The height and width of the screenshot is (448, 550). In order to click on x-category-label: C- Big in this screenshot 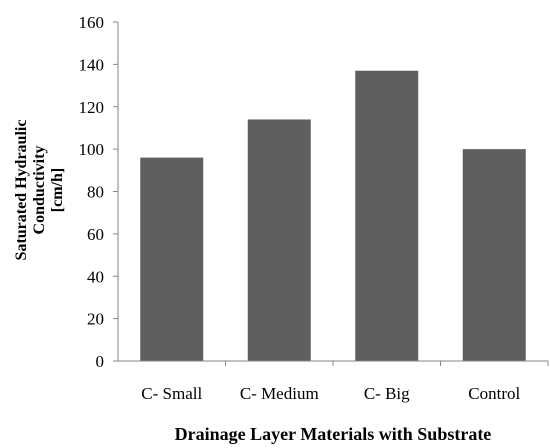, I will do `click(387, 393)`.